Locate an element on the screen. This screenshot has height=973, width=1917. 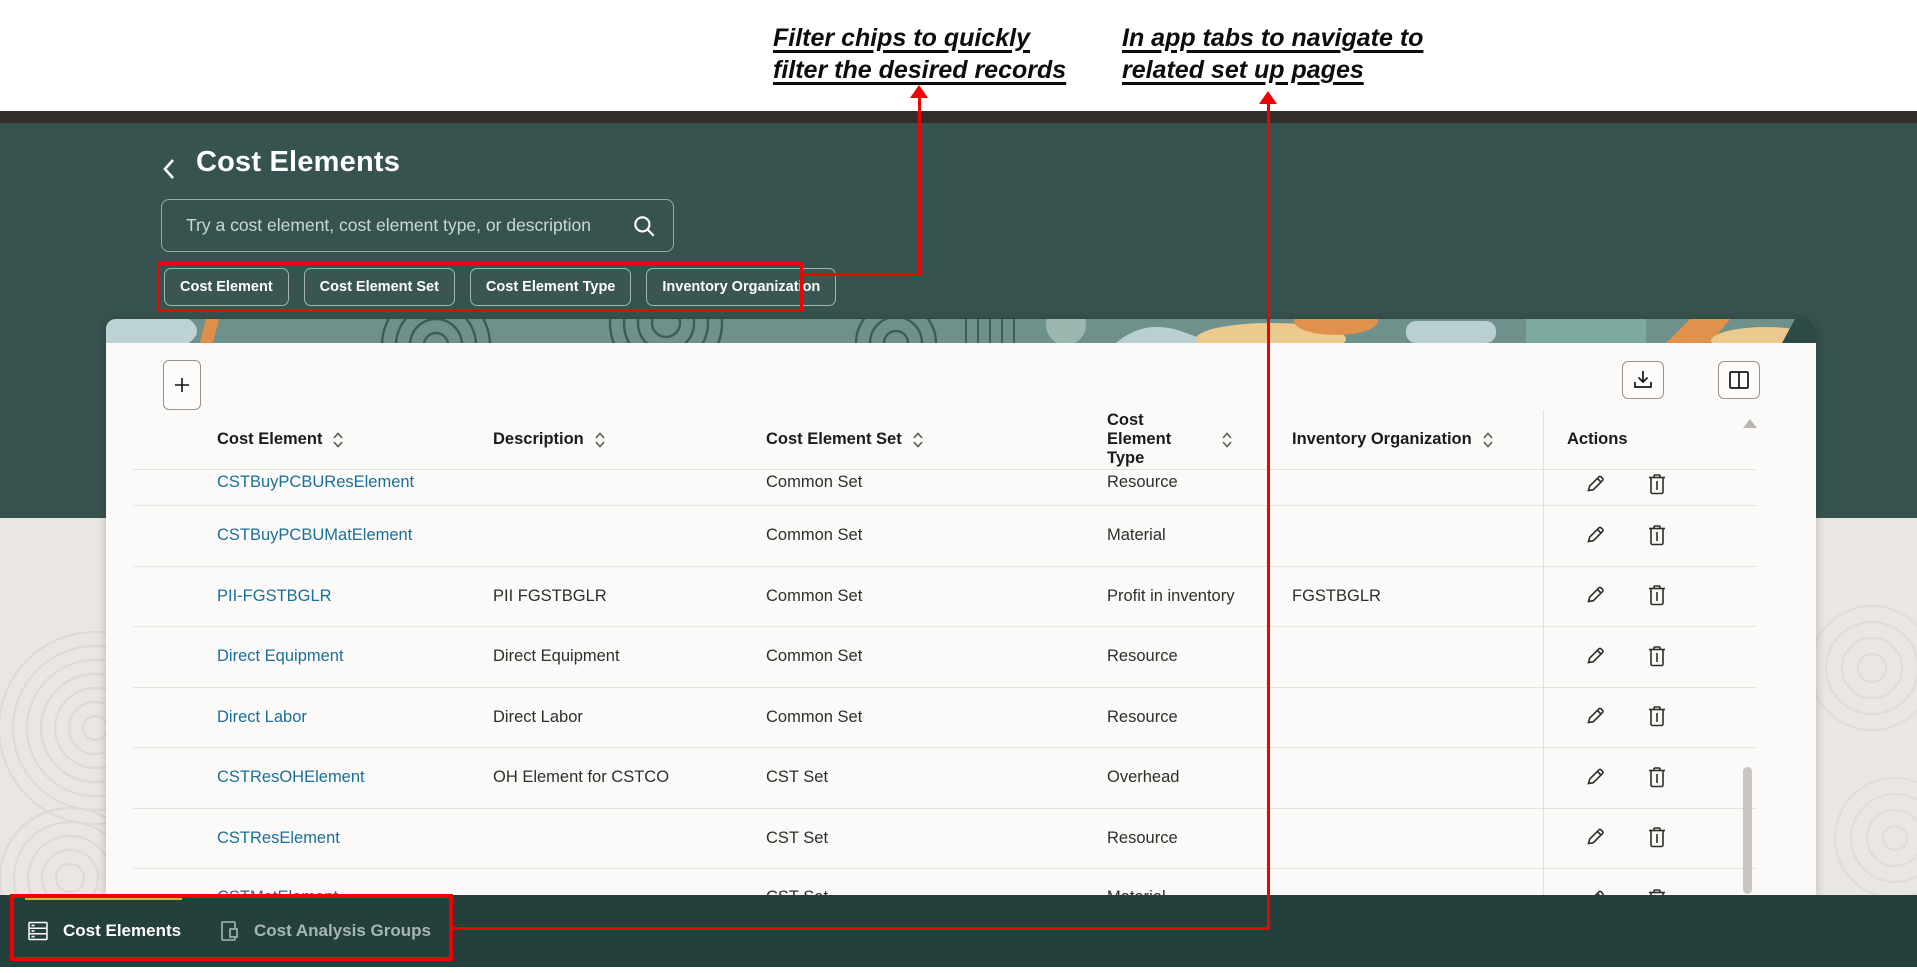
column-label: Inventory Organization is located at coordinates (1382, 439).